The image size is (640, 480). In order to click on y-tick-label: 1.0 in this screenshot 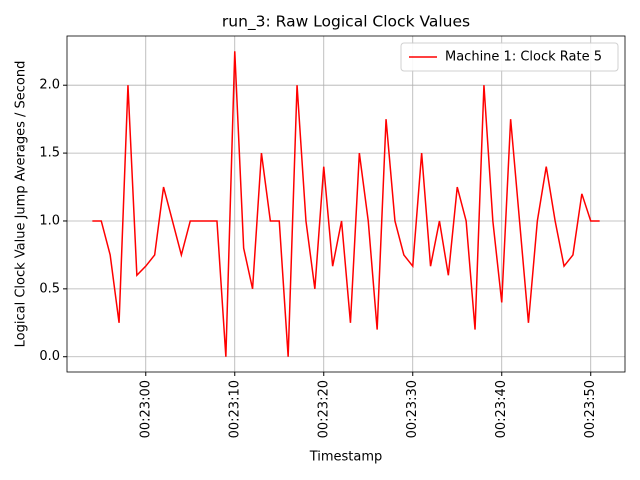, I will do `click(49, 220)`.